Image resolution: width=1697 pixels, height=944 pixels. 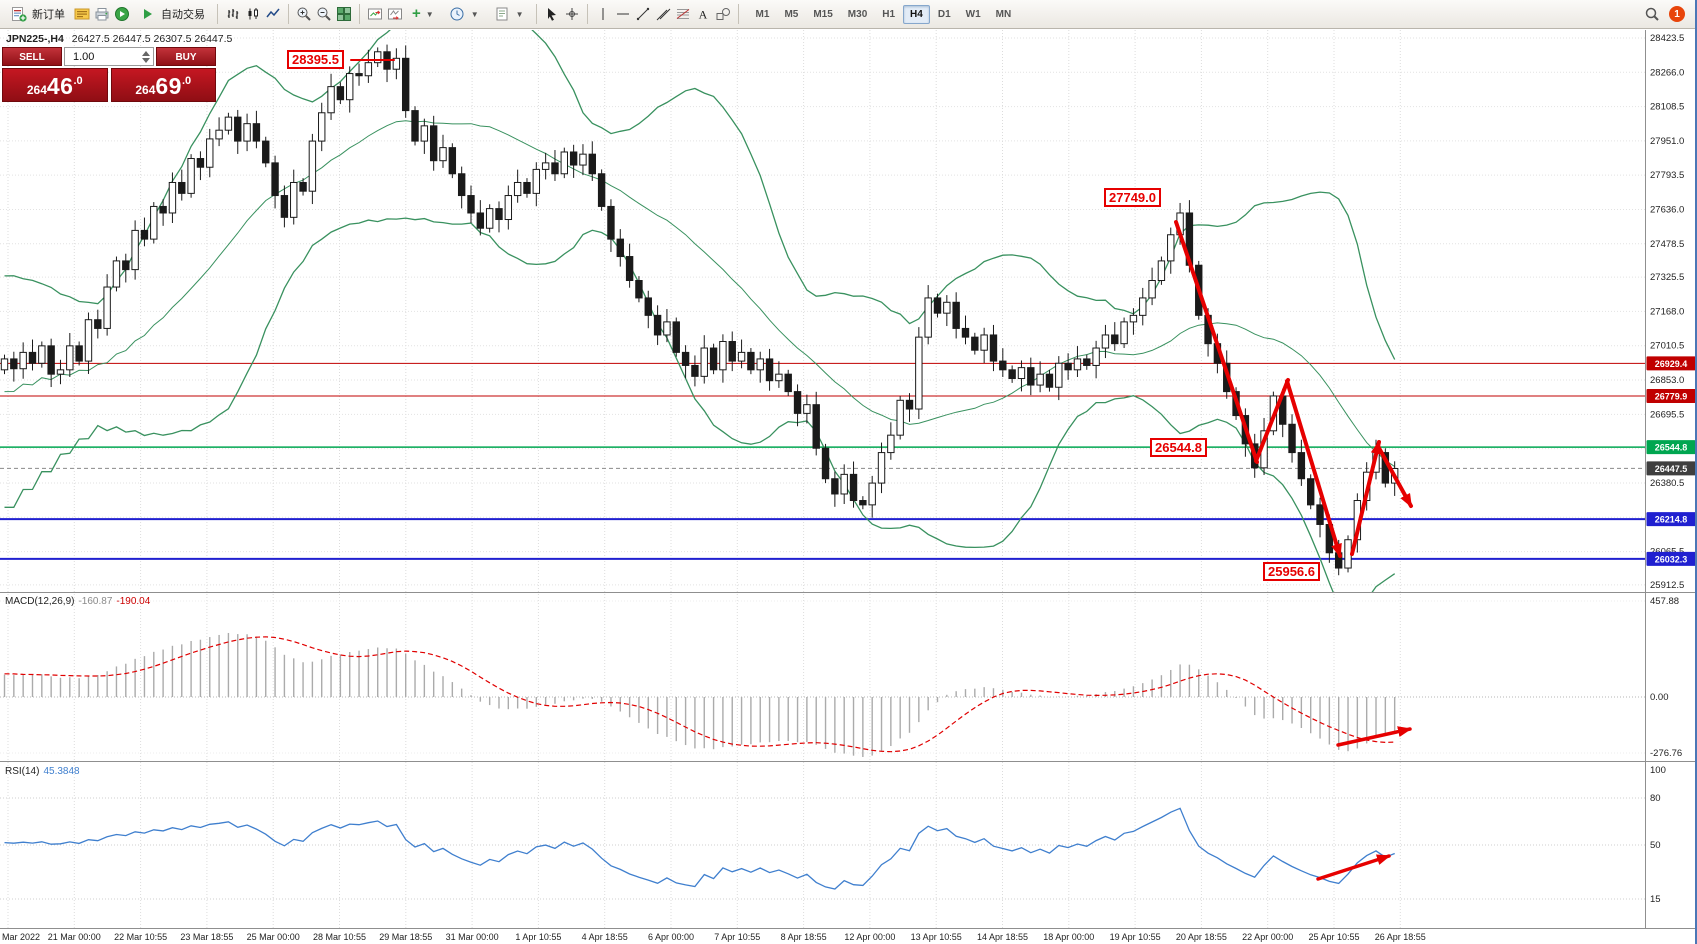 I want to click on tile-windows-icon, so click(x=344, y=14).